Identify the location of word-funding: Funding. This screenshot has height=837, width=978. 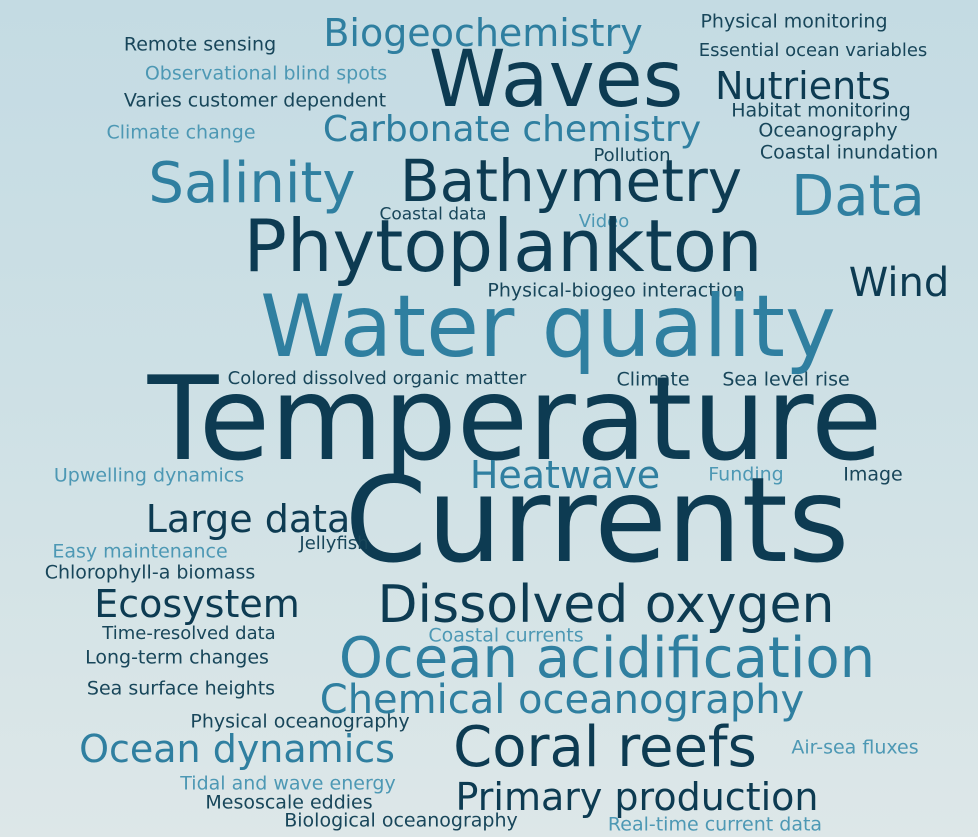
(746, 474).